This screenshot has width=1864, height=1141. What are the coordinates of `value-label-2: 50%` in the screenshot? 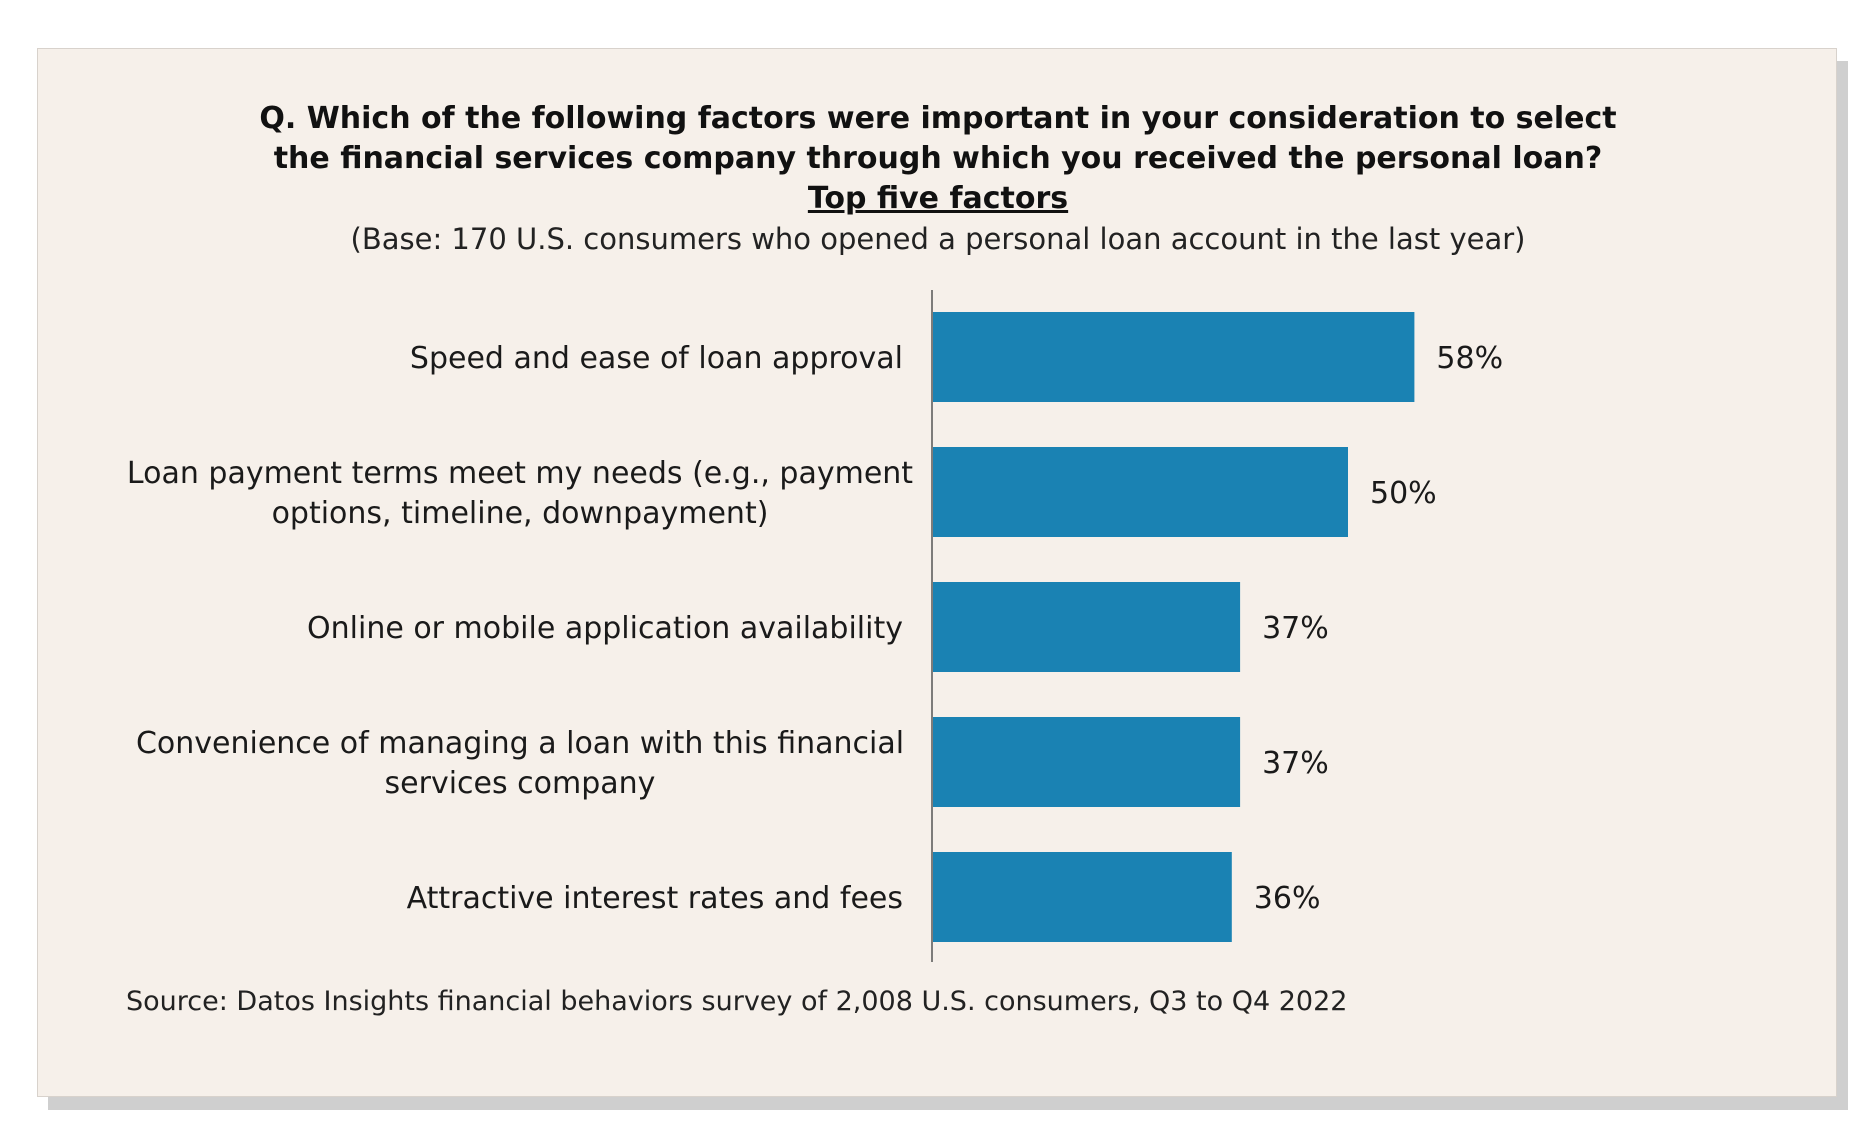 It's located at (1403, 493).